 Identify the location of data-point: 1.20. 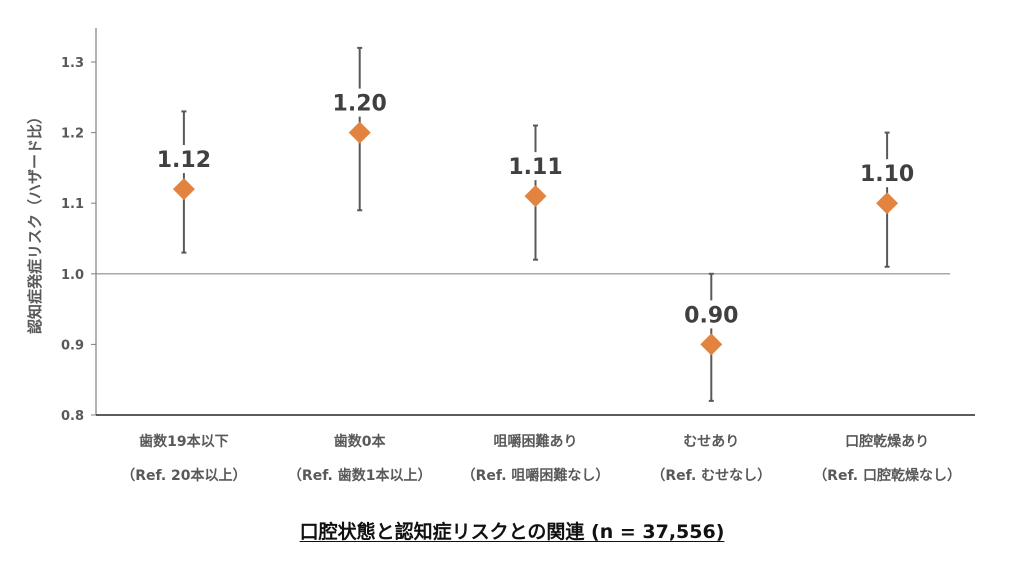
(359, 129).